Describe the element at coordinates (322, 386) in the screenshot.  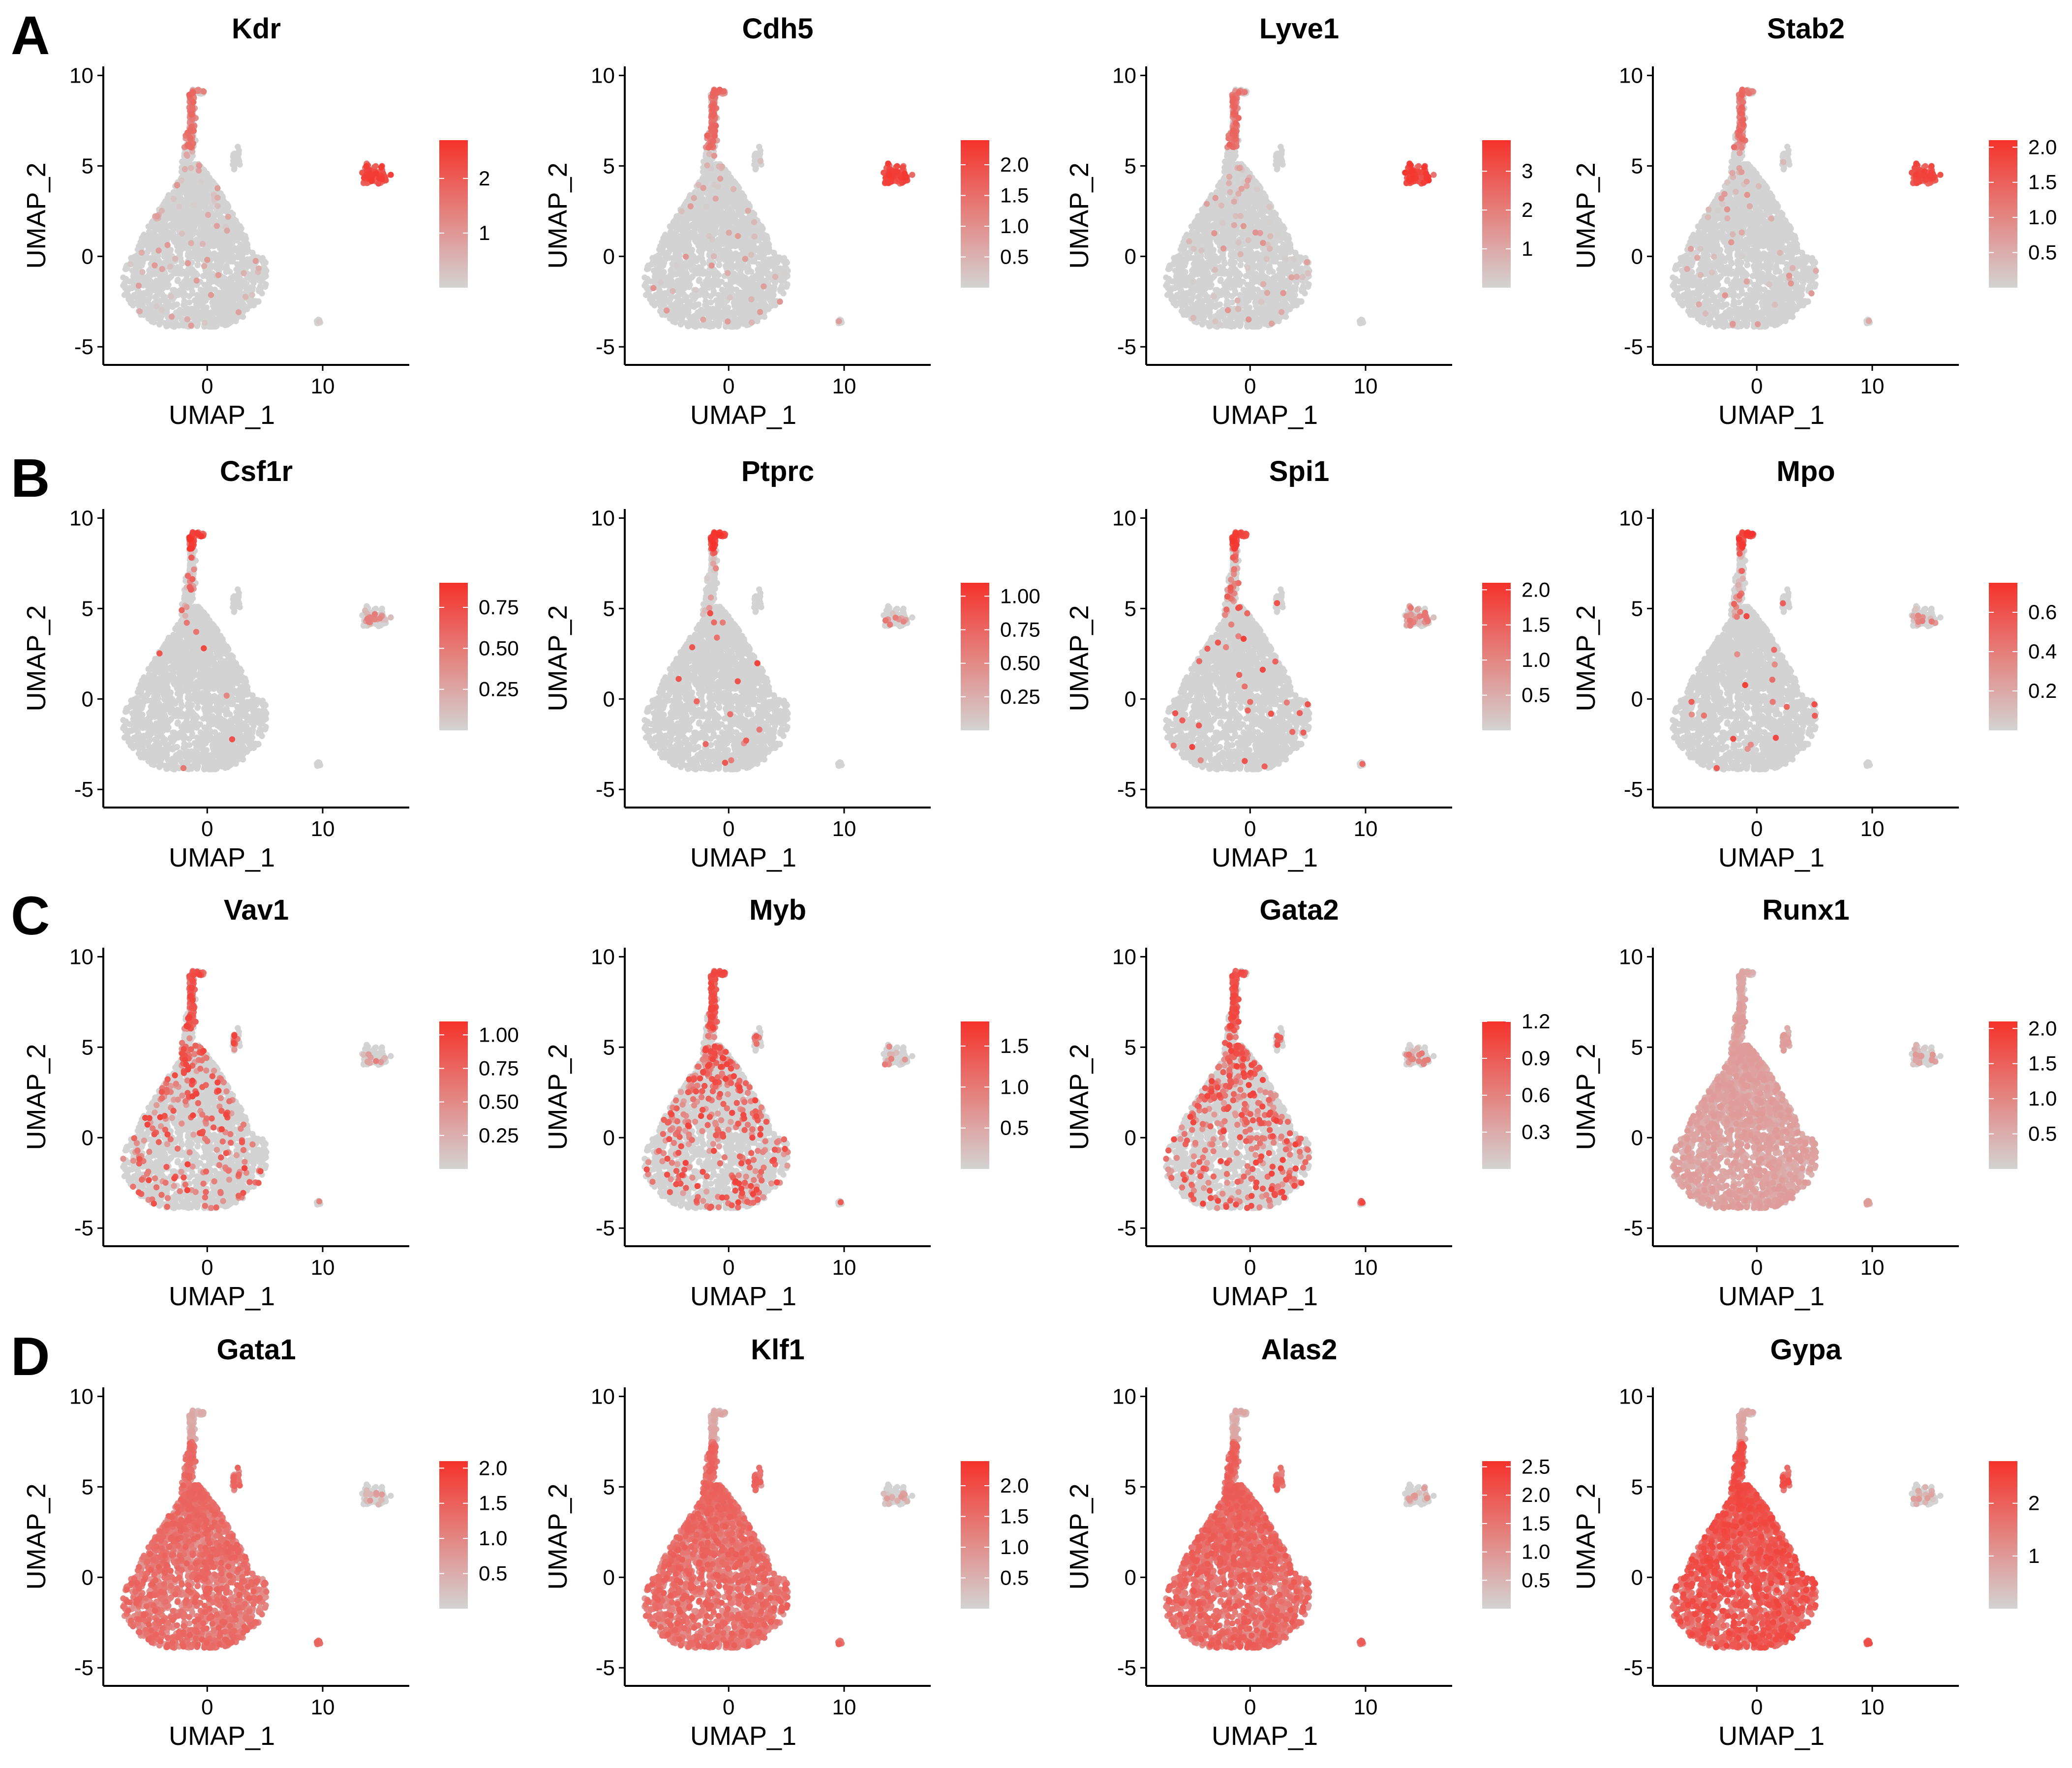
I see `x-tick-label: 10` at that location.